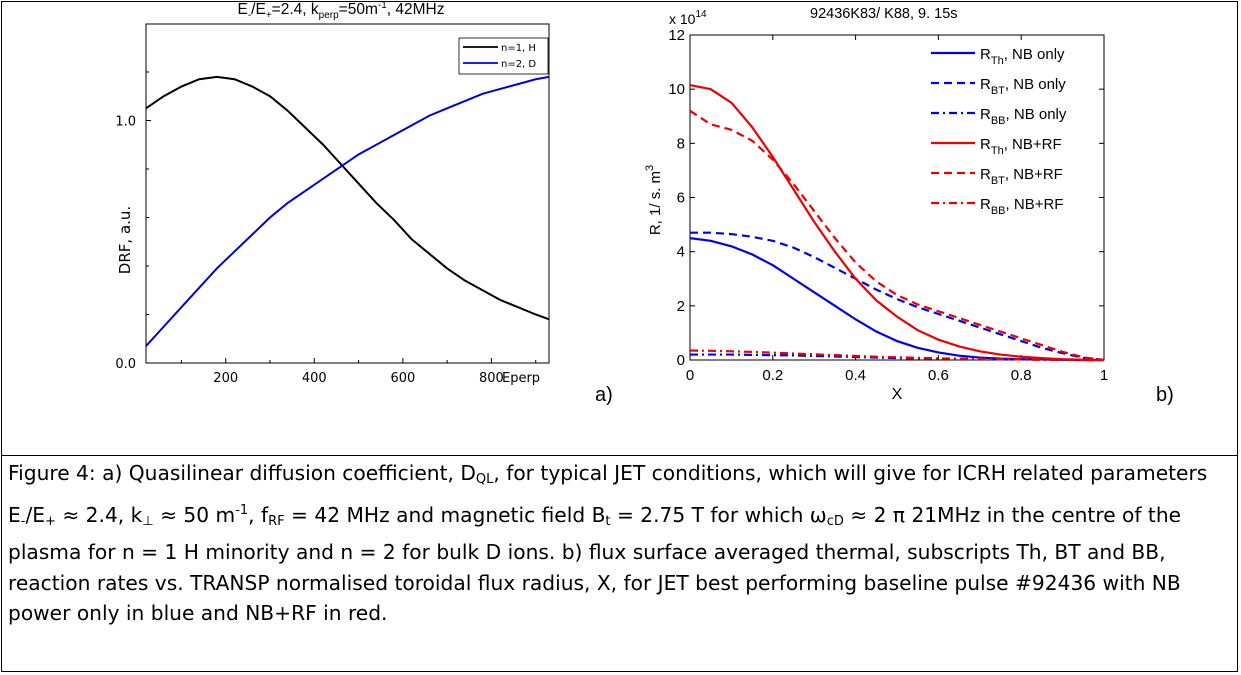  I want to click on chart-a-ytick: 0.0, so click(133, 364).